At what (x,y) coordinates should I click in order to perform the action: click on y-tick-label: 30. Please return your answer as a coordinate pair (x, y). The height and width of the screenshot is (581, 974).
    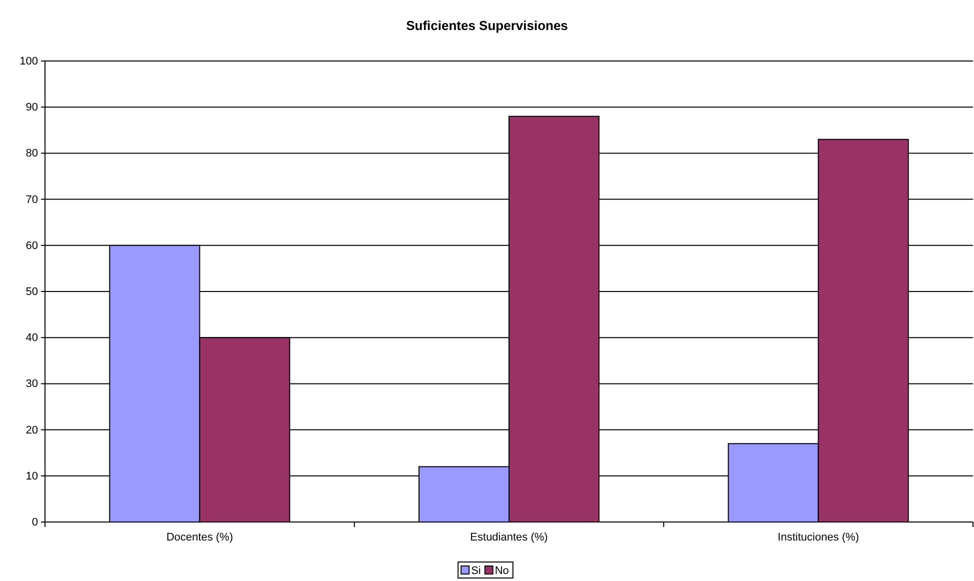
    Looking at the image, I should click on (32, 384).